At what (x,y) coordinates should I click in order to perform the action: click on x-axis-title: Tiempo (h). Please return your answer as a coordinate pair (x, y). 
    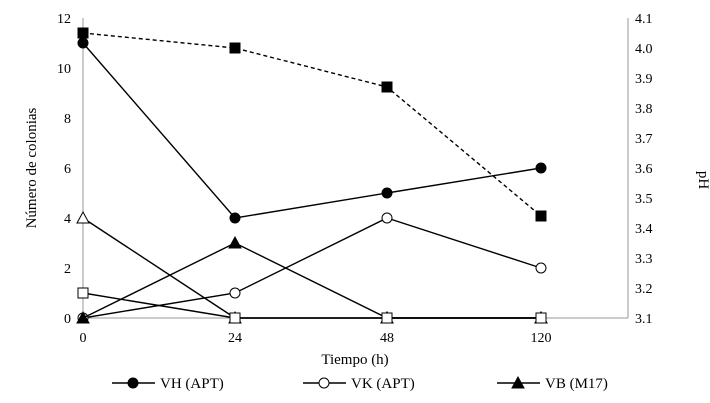
    Looking at the image, I should click on (354, 360).